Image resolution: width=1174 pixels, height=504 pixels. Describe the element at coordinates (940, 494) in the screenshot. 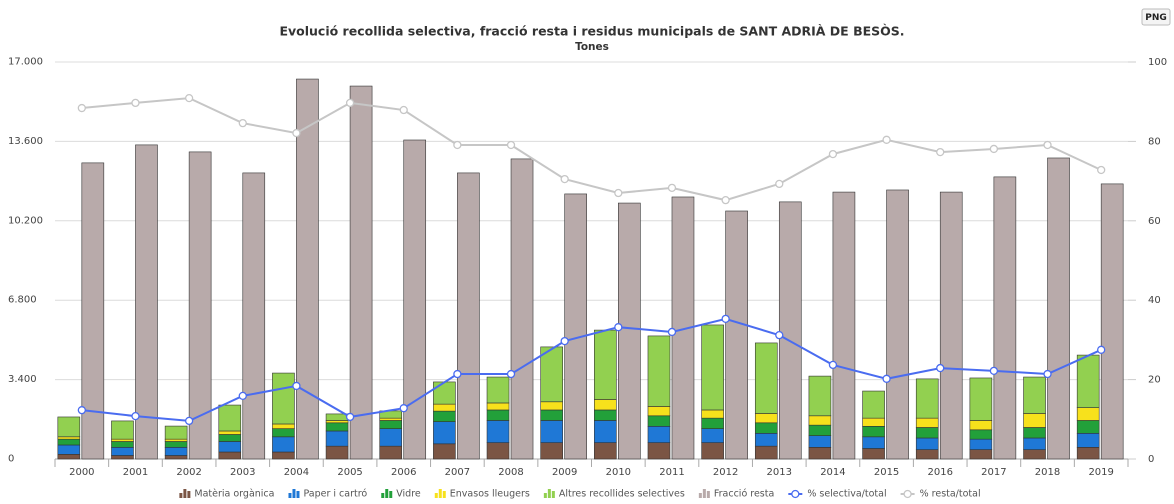

I see `legend-item: % resta/total` at that location.